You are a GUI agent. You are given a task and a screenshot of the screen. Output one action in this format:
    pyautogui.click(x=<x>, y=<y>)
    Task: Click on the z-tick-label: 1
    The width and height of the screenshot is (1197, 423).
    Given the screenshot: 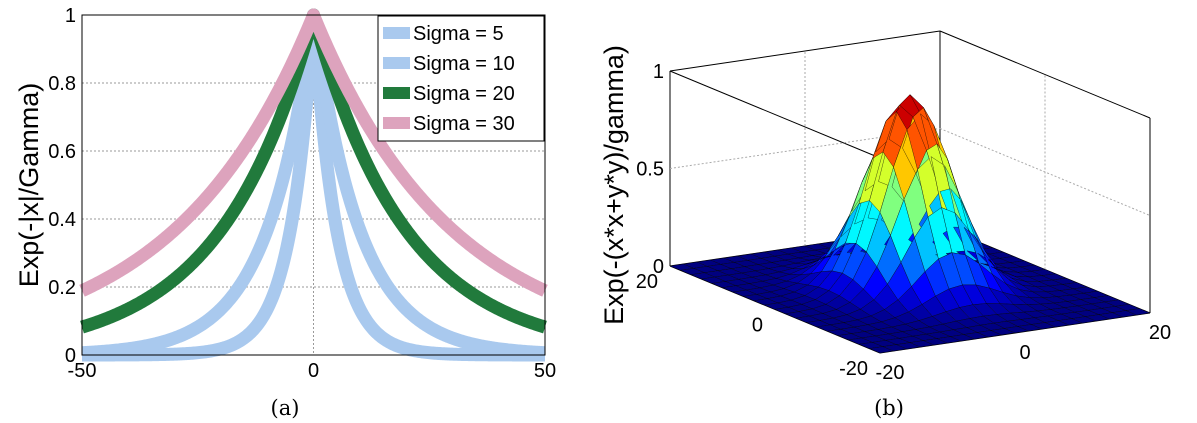 What is the action you would take?
    pyautogui.click(x=658, y=72)
    